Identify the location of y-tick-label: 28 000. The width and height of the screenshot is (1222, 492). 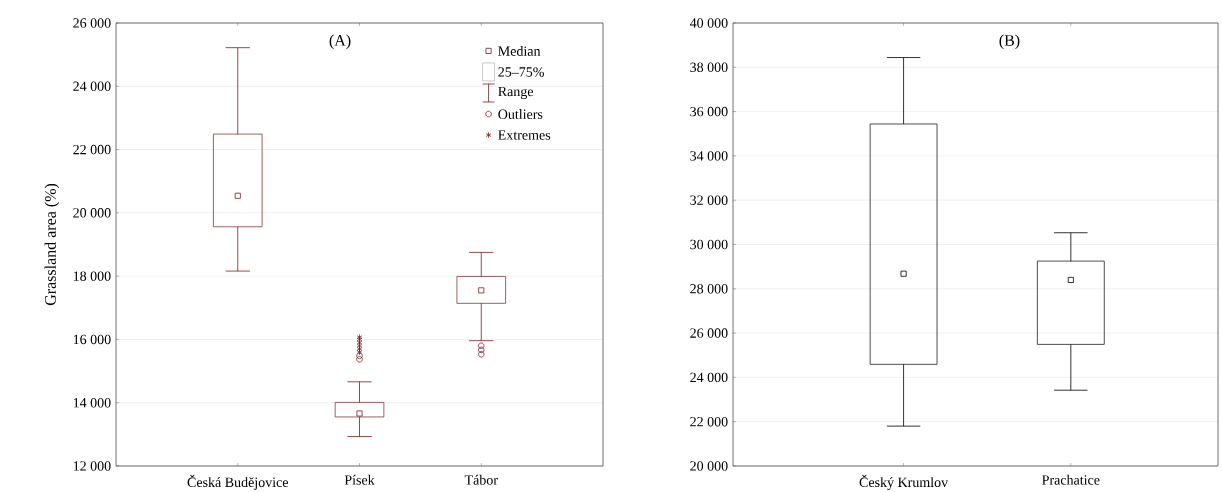
(709, 289).